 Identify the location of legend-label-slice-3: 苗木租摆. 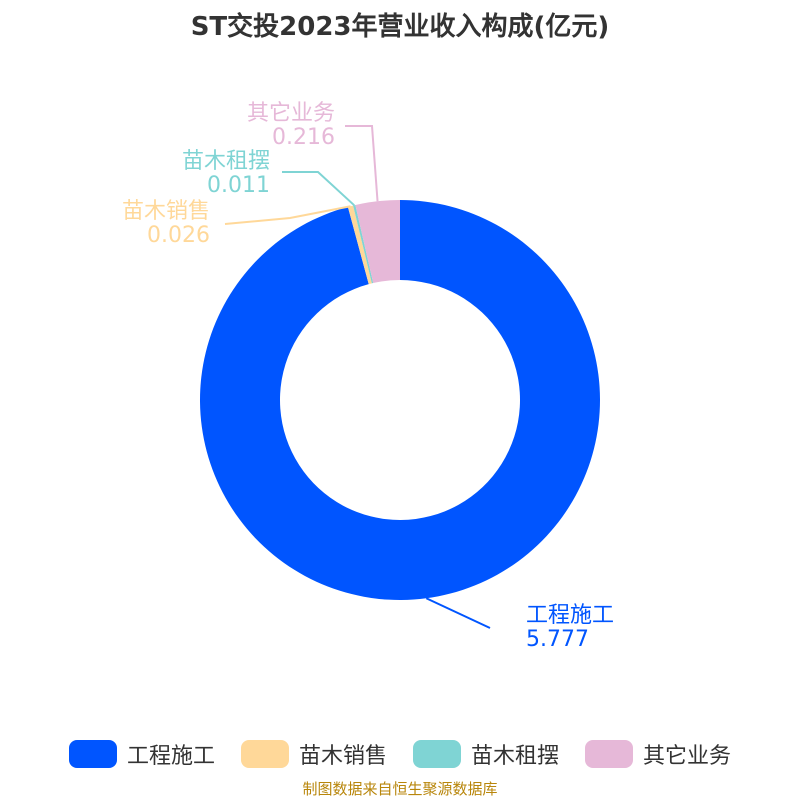
(515, 756).